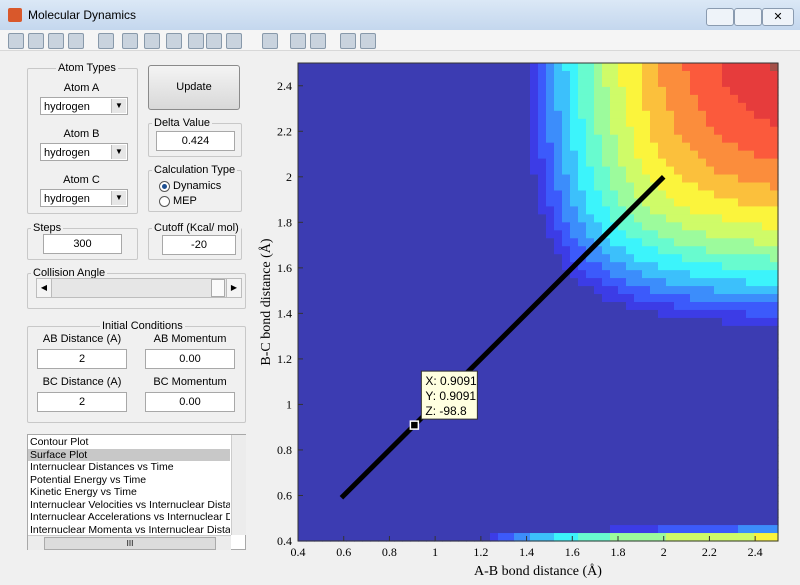  I want to click on scroll-thumb: III, so click(130, 543).